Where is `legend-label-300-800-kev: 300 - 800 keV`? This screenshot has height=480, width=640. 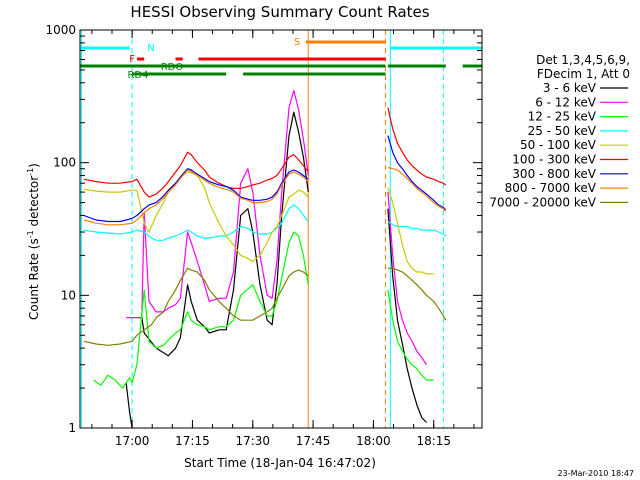
legend-label-300-800-kev: 300 - 800 keV is located at coordinates (554, 174).